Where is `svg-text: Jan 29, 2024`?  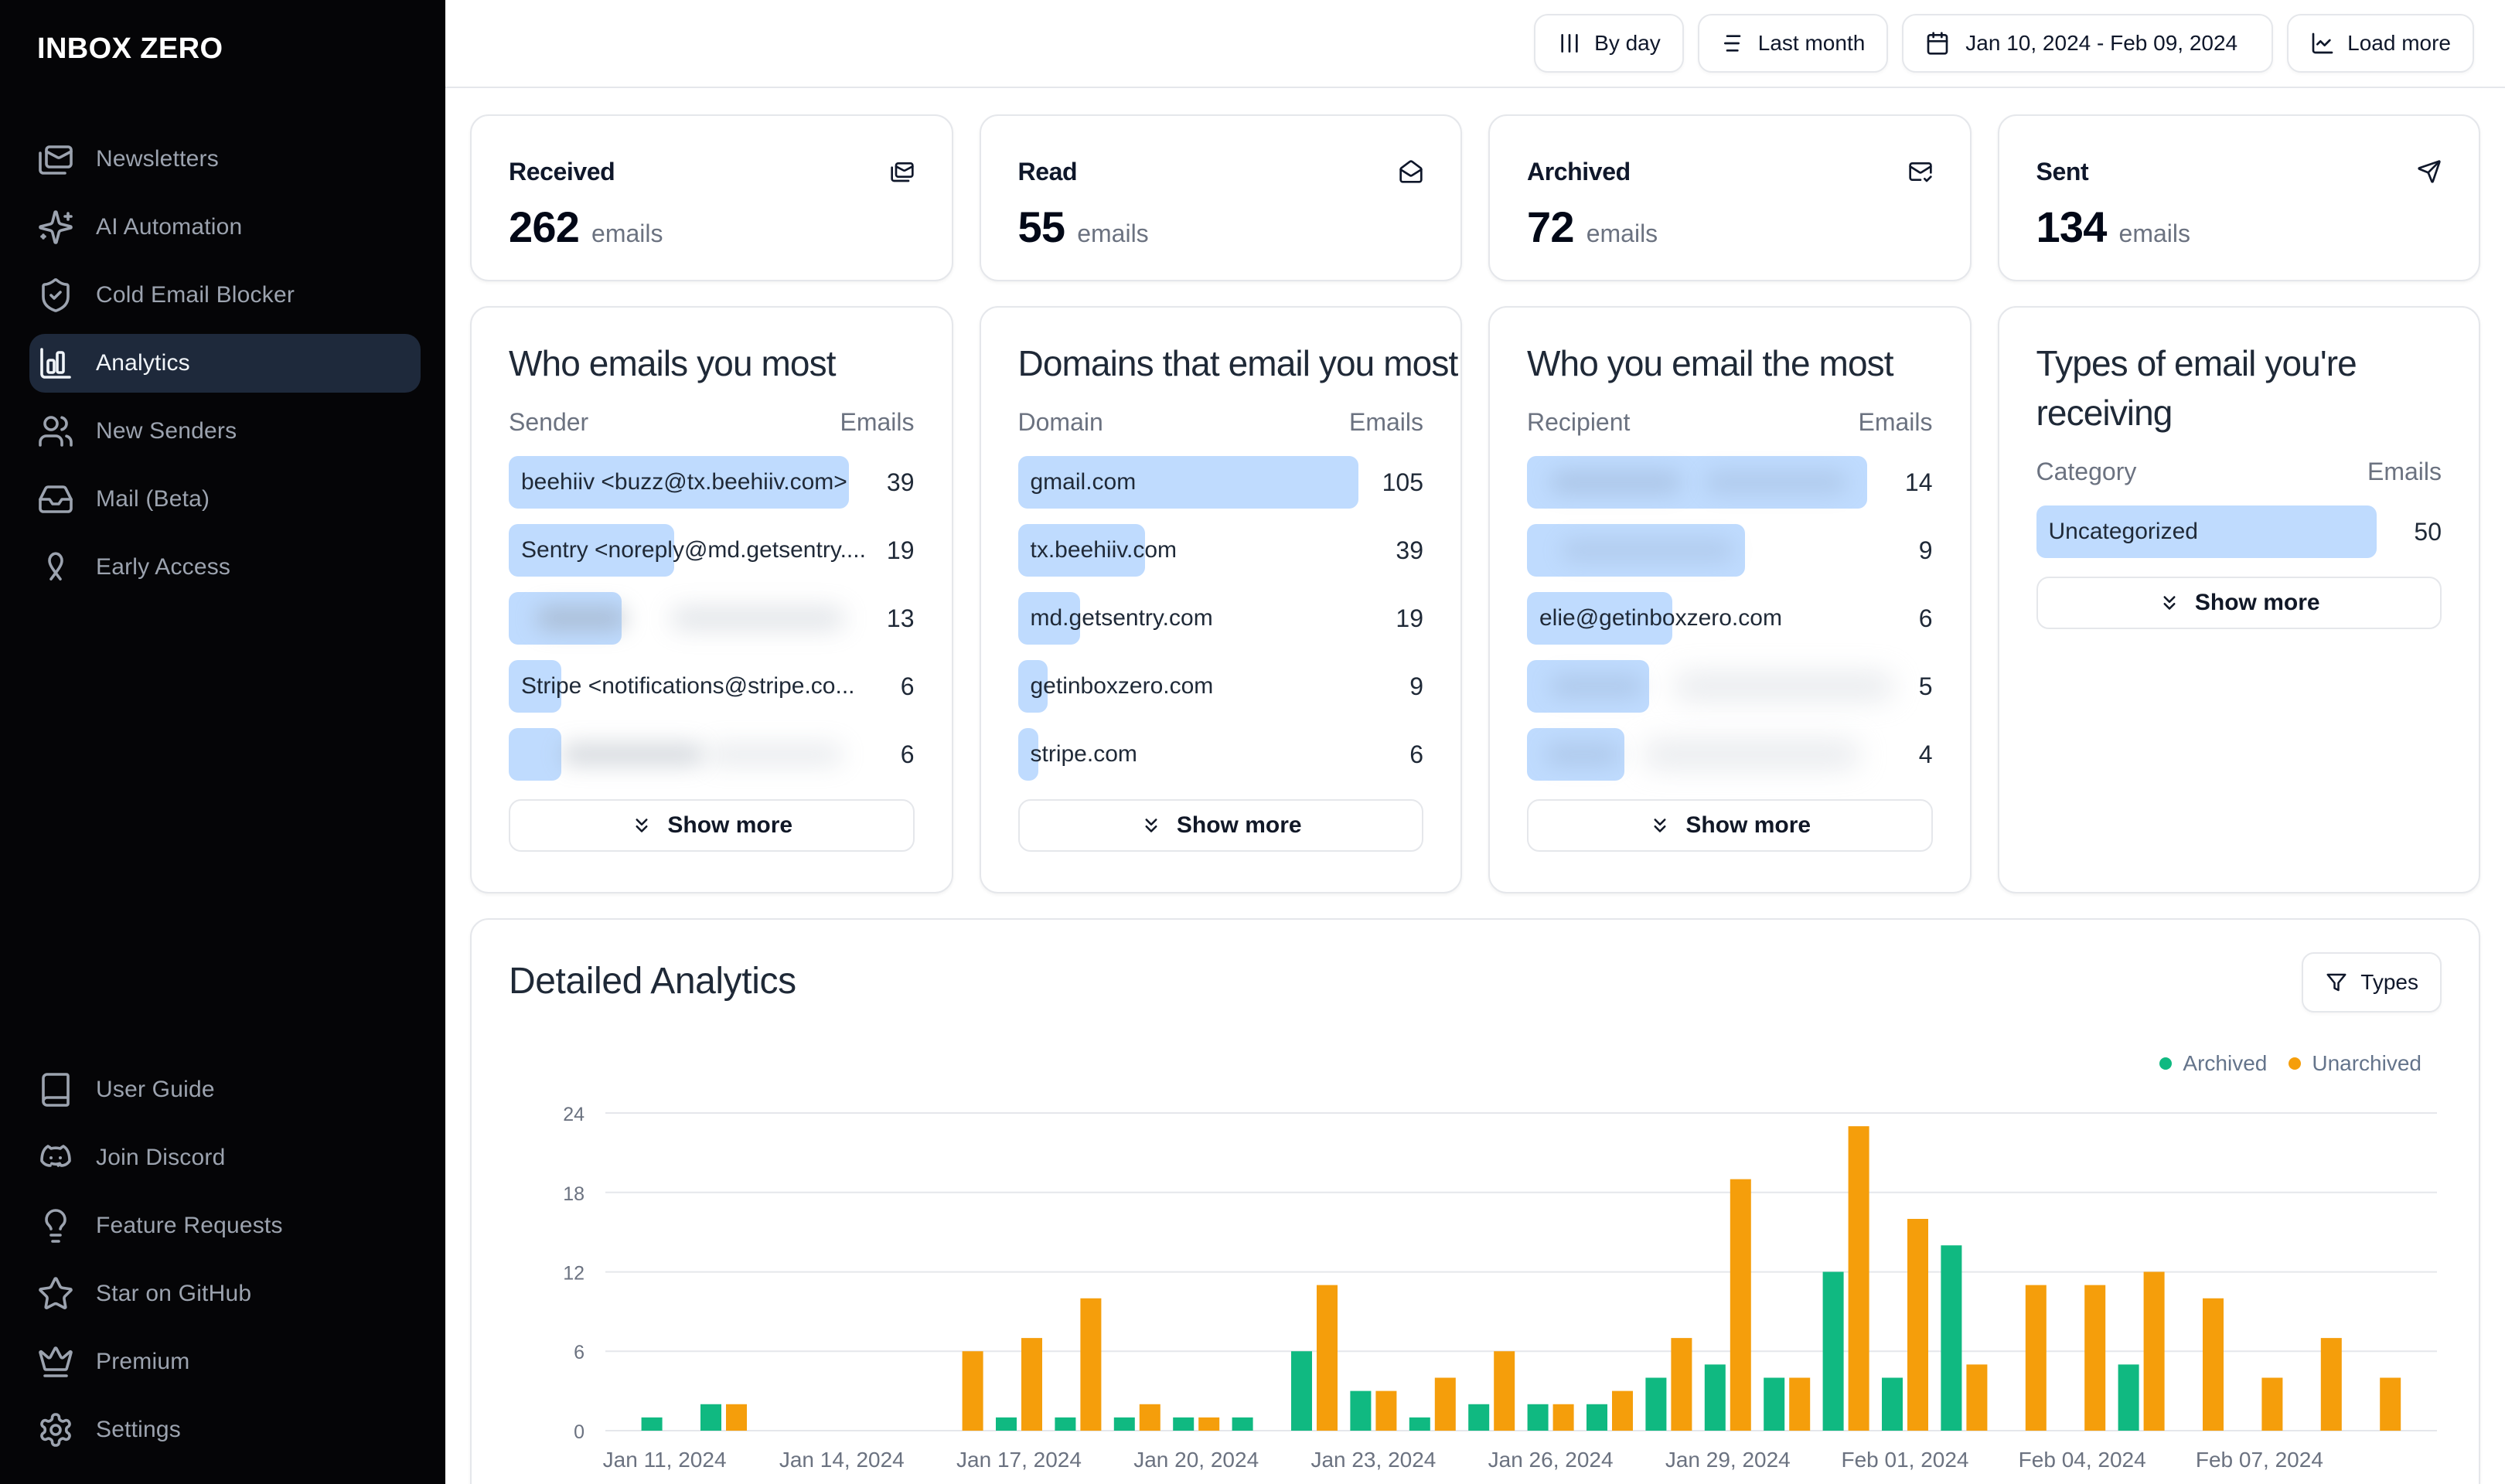
svg-text: Jan 29, 2024 is located at coordinates (1728, 1460).